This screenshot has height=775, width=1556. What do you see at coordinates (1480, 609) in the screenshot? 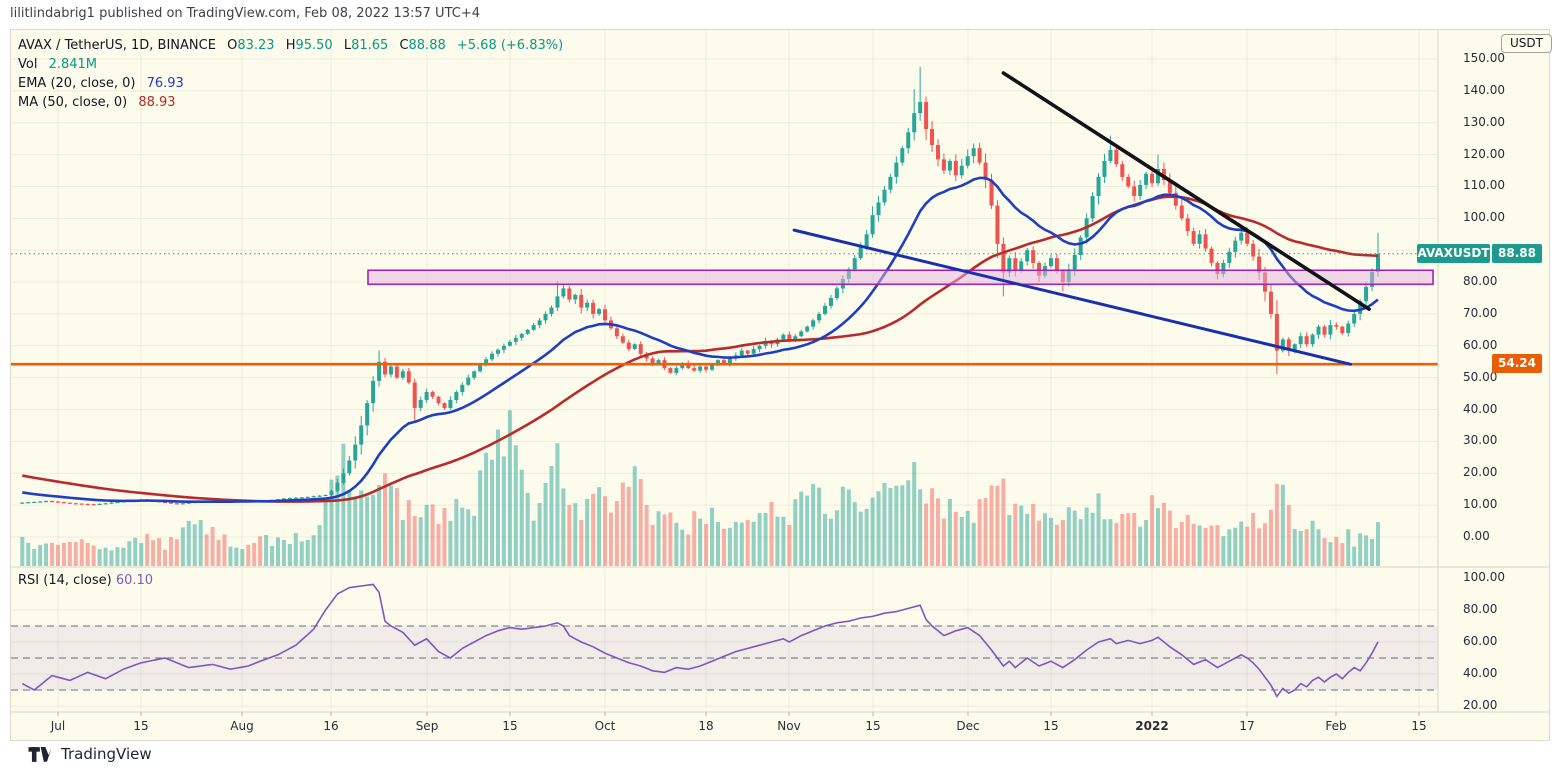
I see `rsi-axis-tick: 80.00` at bounding box center [1480, 609].